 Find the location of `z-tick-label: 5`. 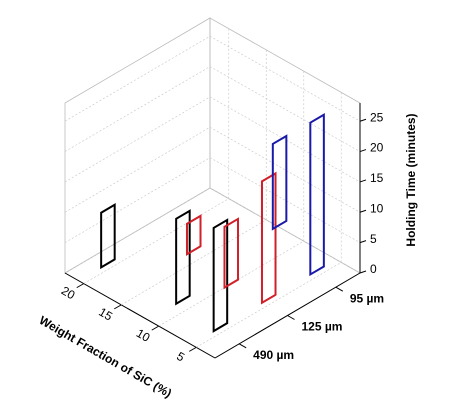

z-tick-label: 5 is located at coordinates (373, 239).